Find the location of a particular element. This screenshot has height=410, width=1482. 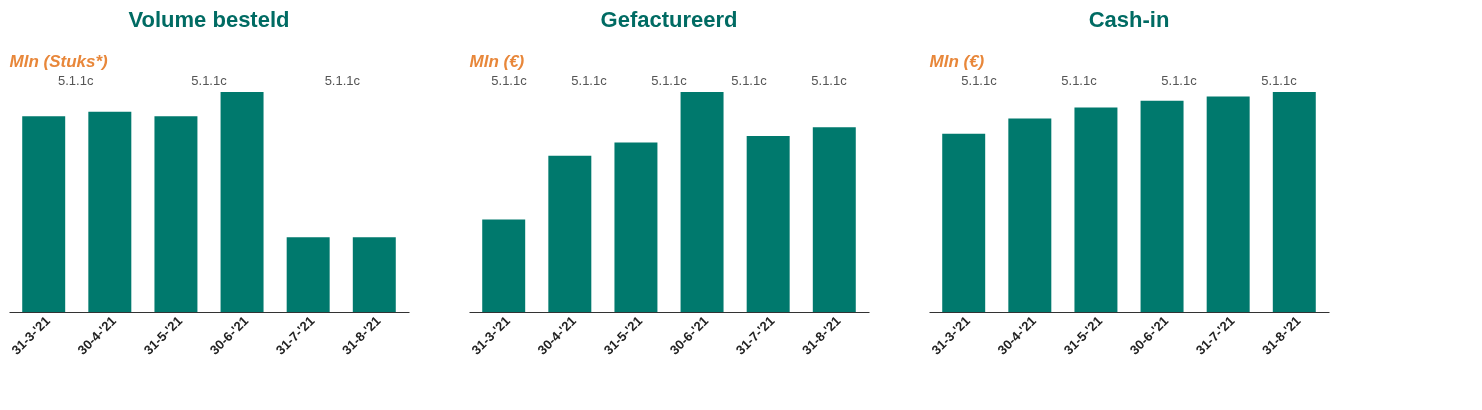

chart-title: Cash-in is located at coordinates (1129, 19).